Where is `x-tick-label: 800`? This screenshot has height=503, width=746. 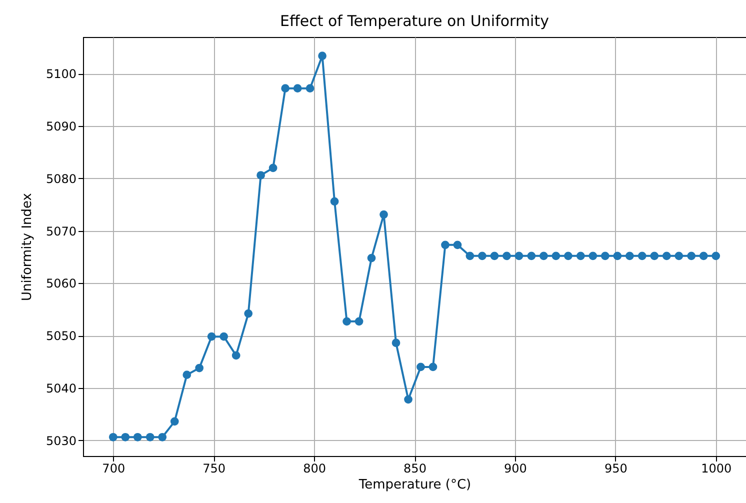 x-tick-label: 800 is located at coordinates (314, 469).